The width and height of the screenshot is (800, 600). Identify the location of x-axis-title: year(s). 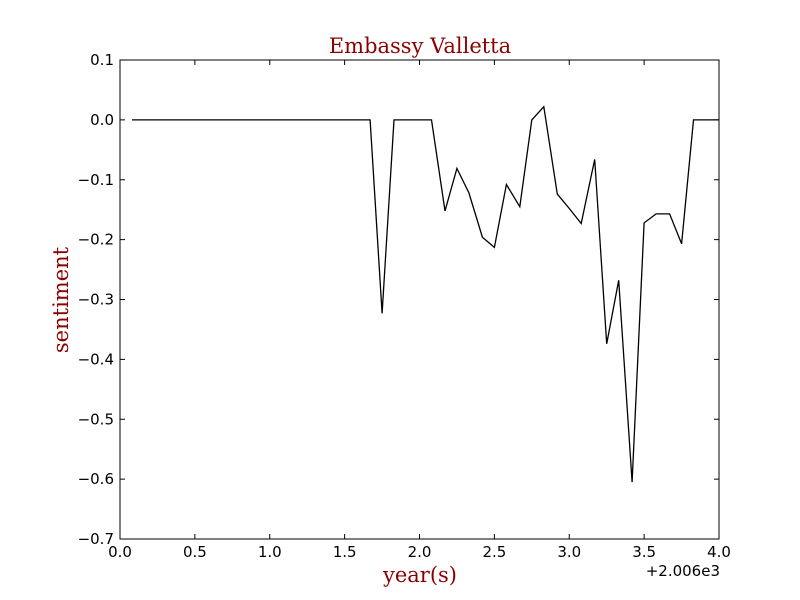
(419, 575).